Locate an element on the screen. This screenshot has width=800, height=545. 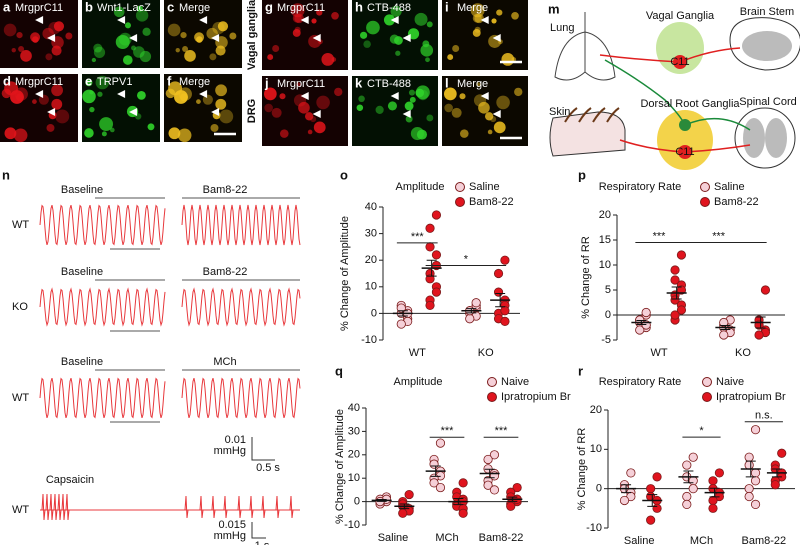
significance-label: *** is located at coordinates (418, 237).